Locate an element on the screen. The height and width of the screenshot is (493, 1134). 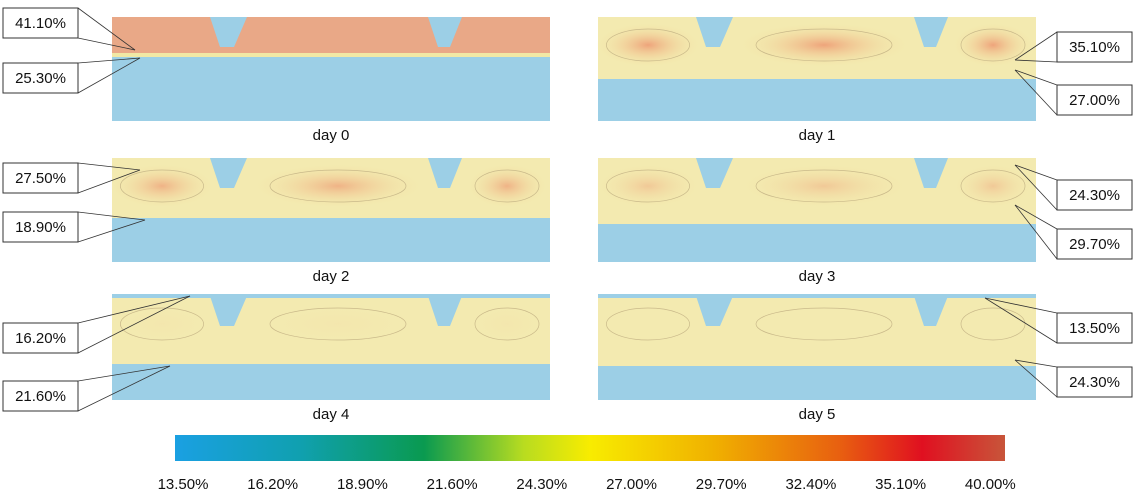
colorbar-tick-label: 16.20% is located at coordinates (272, 484).